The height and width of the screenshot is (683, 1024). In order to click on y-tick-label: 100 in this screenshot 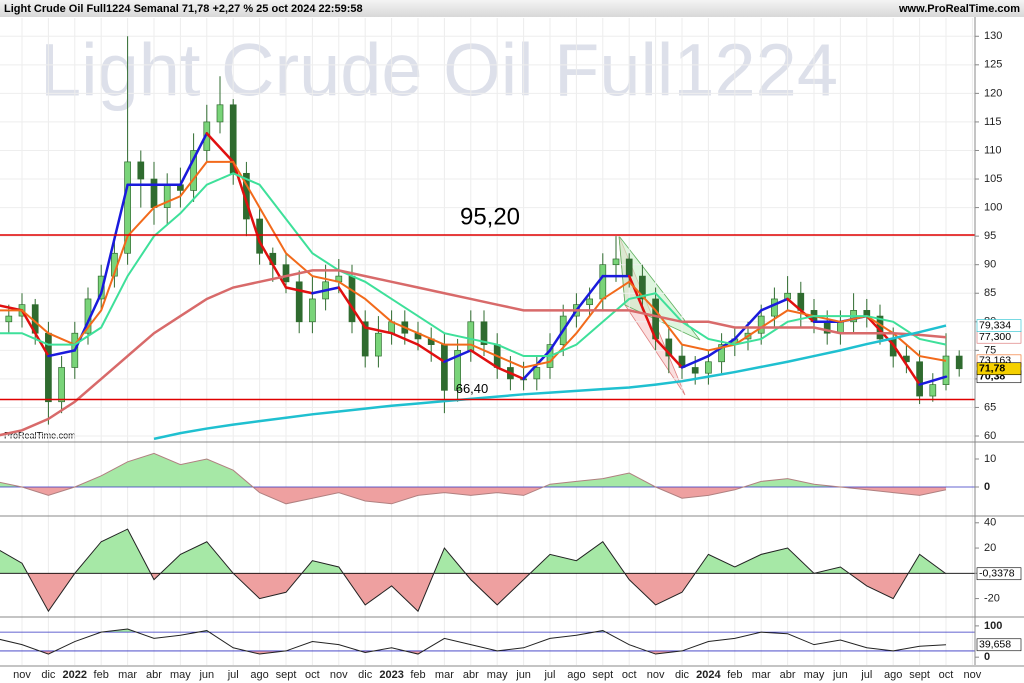, I will do `click(993, 626)`.